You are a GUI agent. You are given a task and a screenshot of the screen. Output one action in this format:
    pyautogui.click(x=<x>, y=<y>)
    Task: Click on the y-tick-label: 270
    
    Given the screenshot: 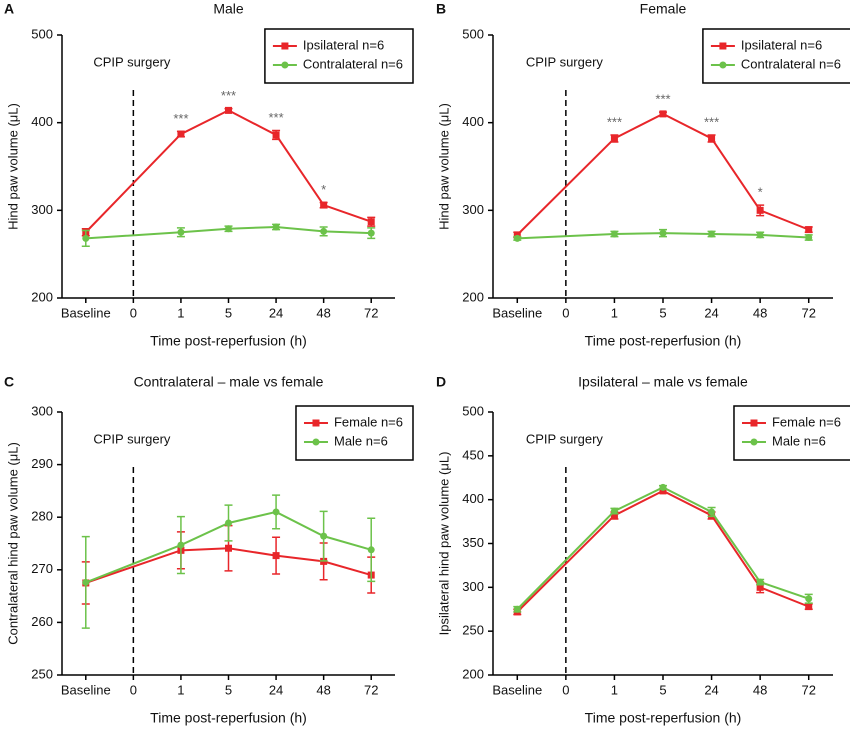 What is the action you would take?
    pyautogui.click(x=42, y=568)
    